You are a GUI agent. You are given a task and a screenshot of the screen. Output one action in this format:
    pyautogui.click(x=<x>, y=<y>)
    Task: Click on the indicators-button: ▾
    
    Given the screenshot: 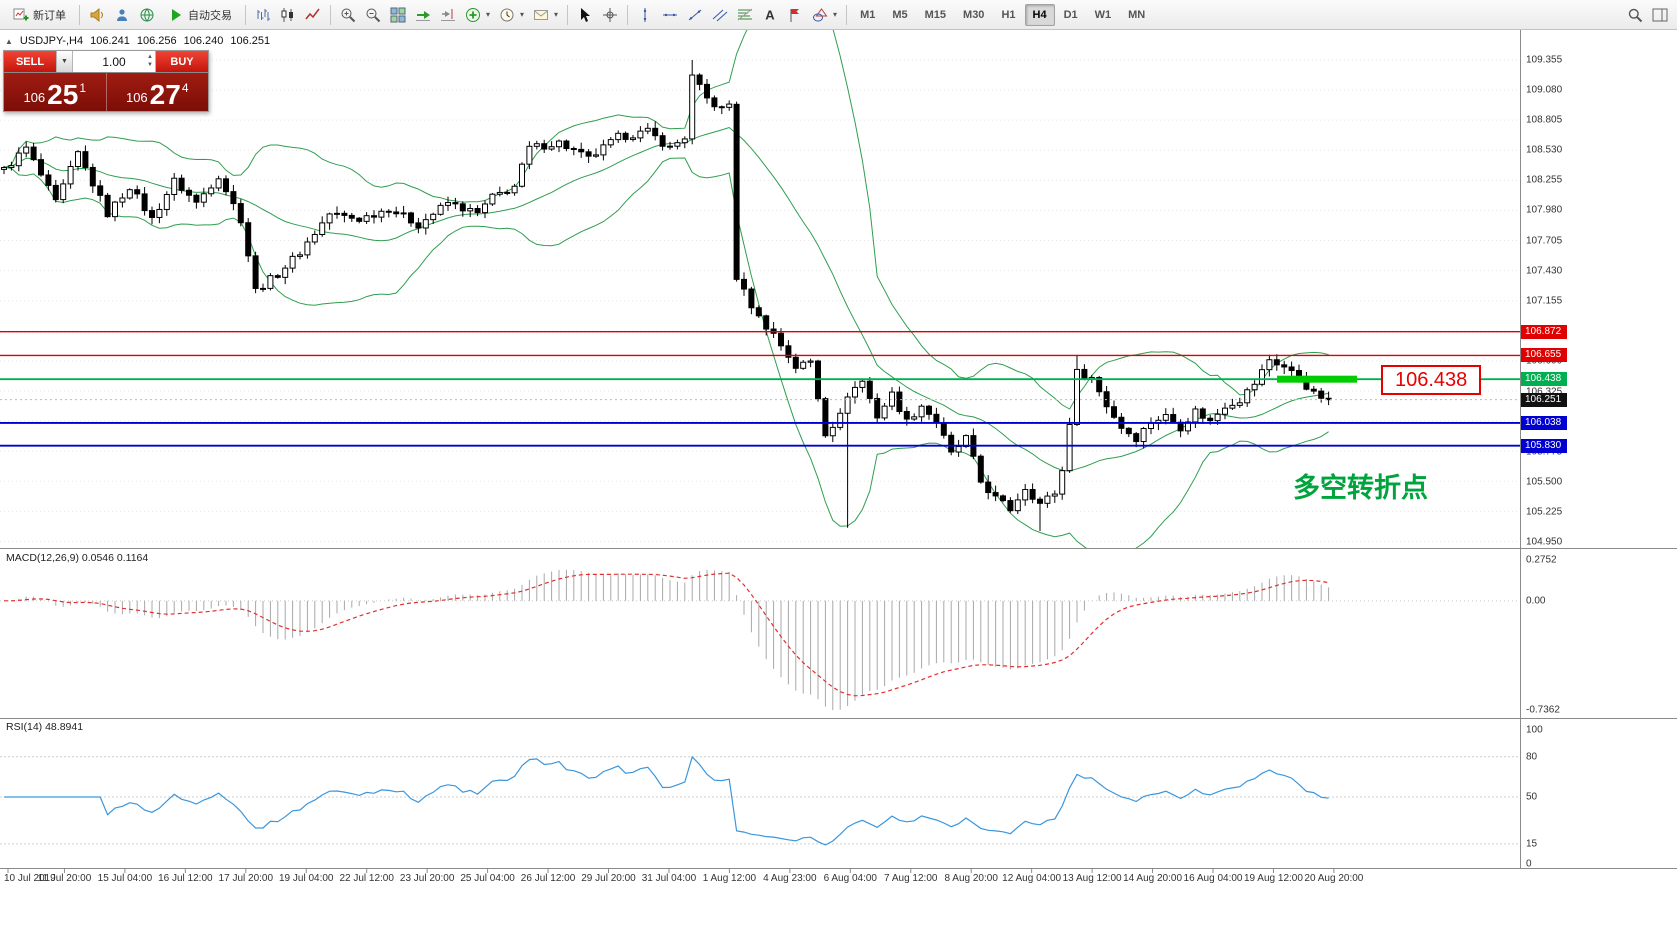 What is the action you would take?
    pyautogui.click(x=477, y=15)
    